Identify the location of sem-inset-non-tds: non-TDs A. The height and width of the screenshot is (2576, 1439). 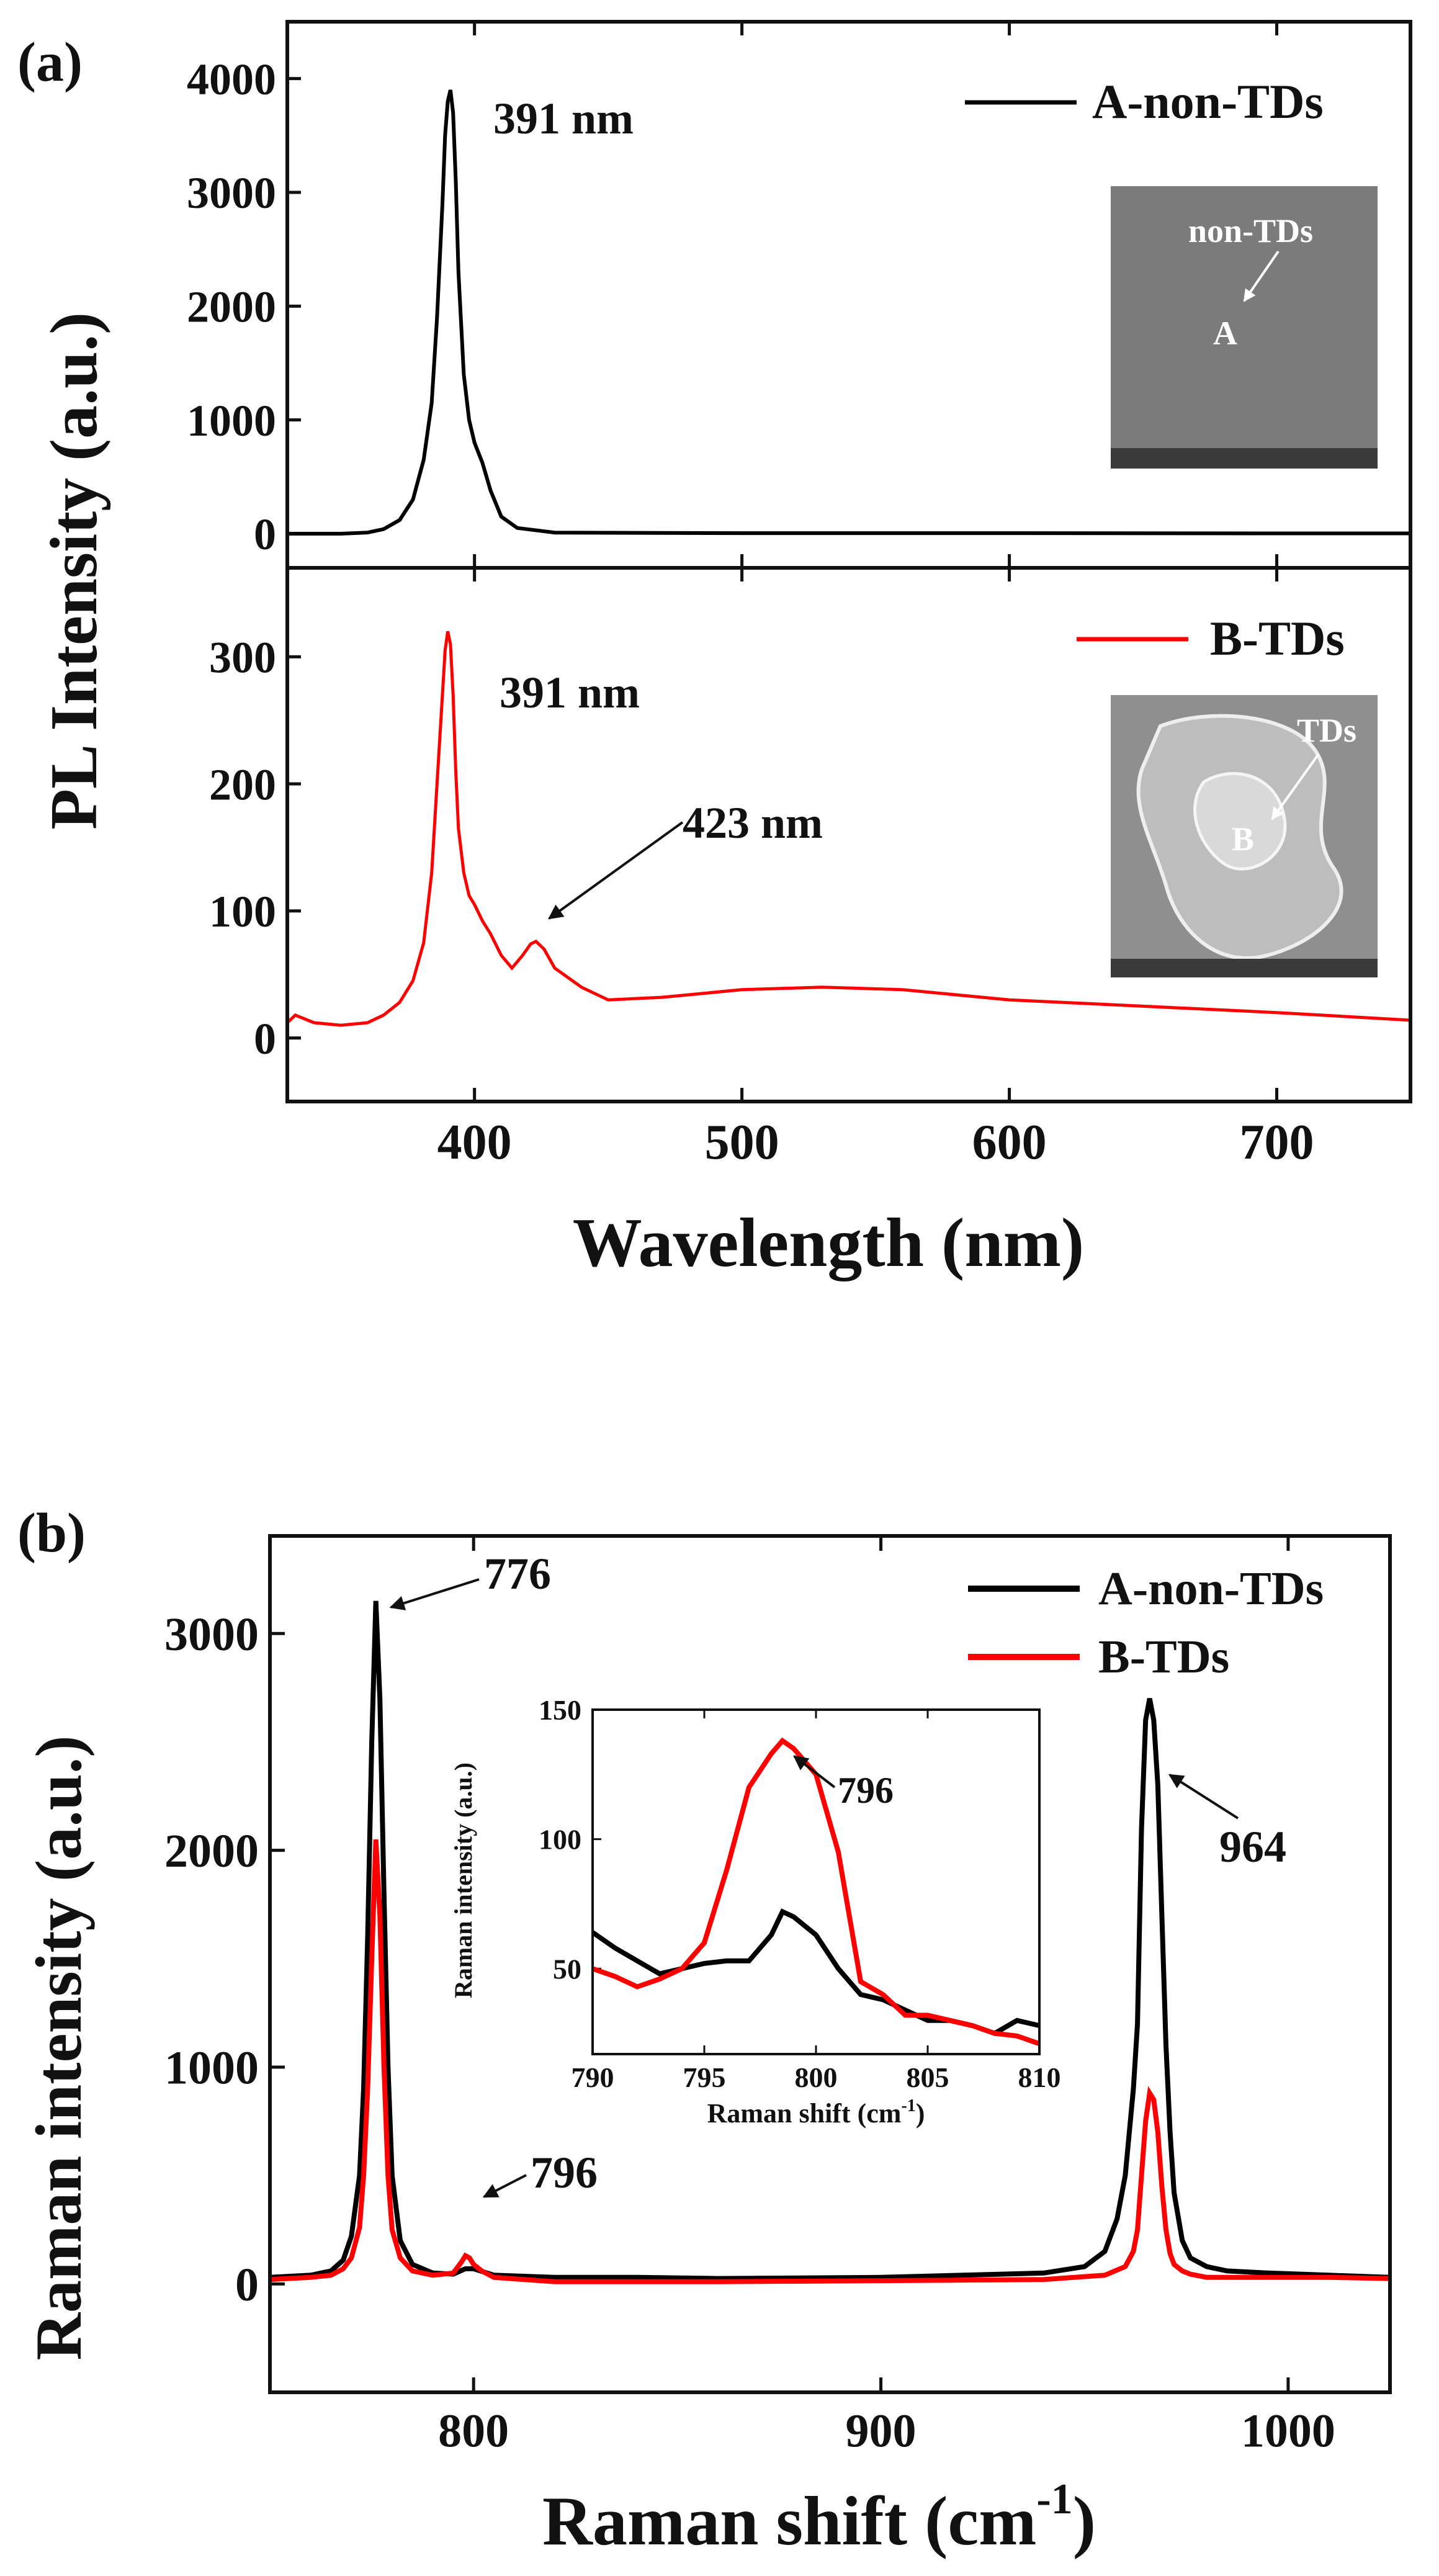
(1244, 328).